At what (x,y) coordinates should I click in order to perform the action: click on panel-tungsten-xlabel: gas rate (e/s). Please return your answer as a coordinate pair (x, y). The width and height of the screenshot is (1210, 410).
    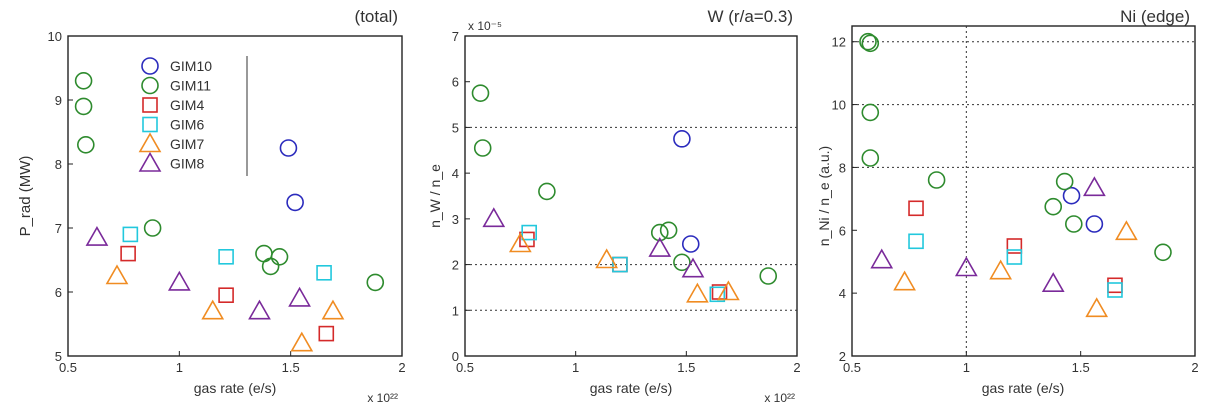
    Looking at the image, I should click on (631, 388).